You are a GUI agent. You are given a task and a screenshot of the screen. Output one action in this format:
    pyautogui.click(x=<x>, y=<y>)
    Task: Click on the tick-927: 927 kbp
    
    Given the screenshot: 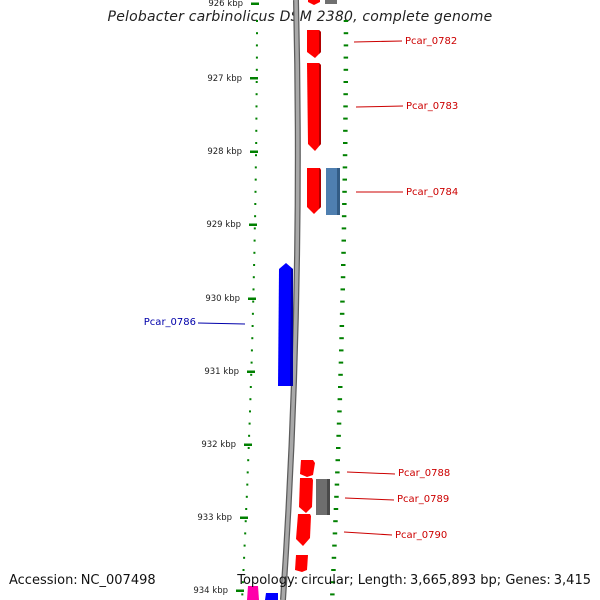 What is the action you would take?
    pyautogui.click(x=232, y=79)
    